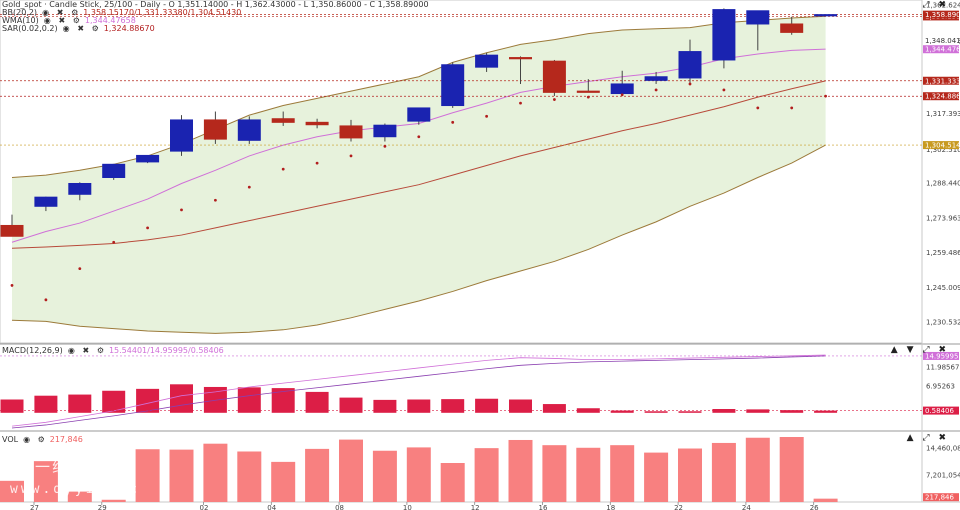  I want to click on y-tick-label: 14,460,088, so click(943, 448).